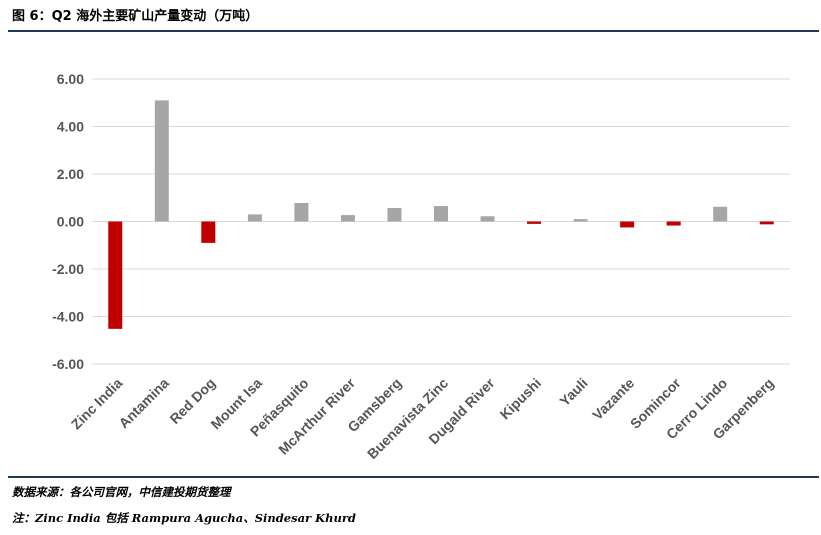 This screenshot has height=535, width=821. What do you see at coordinates (413, 477) in the screenshot?
I see `footer-rule` at bounding box center [413, 477].